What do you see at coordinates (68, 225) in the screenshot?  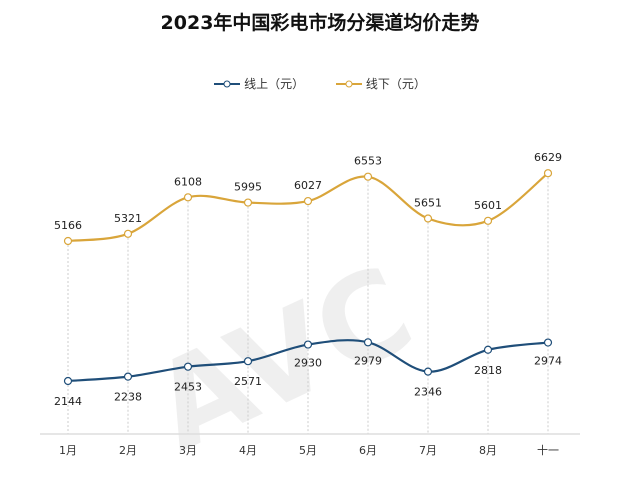 I see `data-label: 5166` at bounding box center [68, 225].